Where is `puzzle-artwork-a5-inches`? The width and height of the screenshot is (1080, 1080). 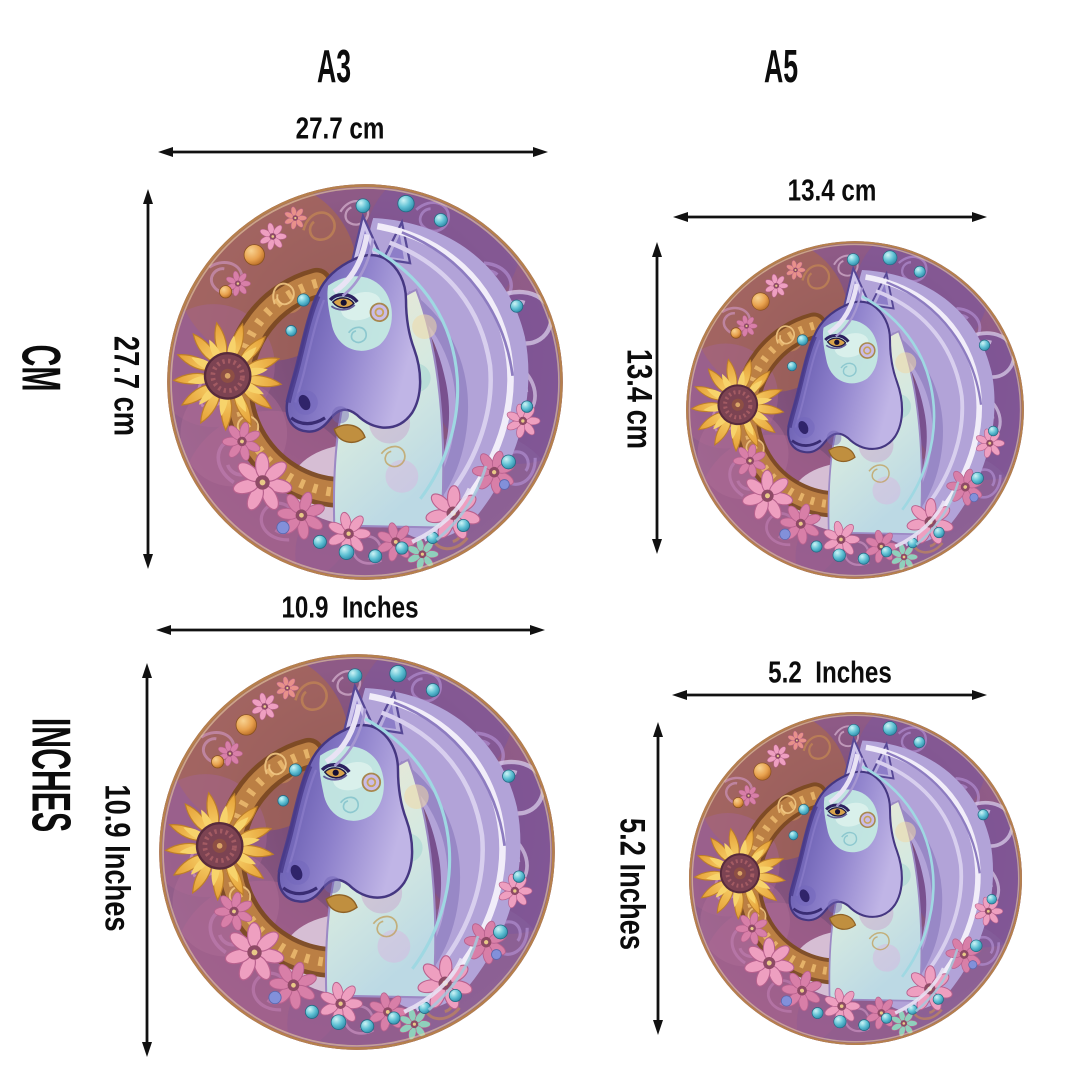
puzzle-artwork-a5-inches is located at coordinates (855, 878).